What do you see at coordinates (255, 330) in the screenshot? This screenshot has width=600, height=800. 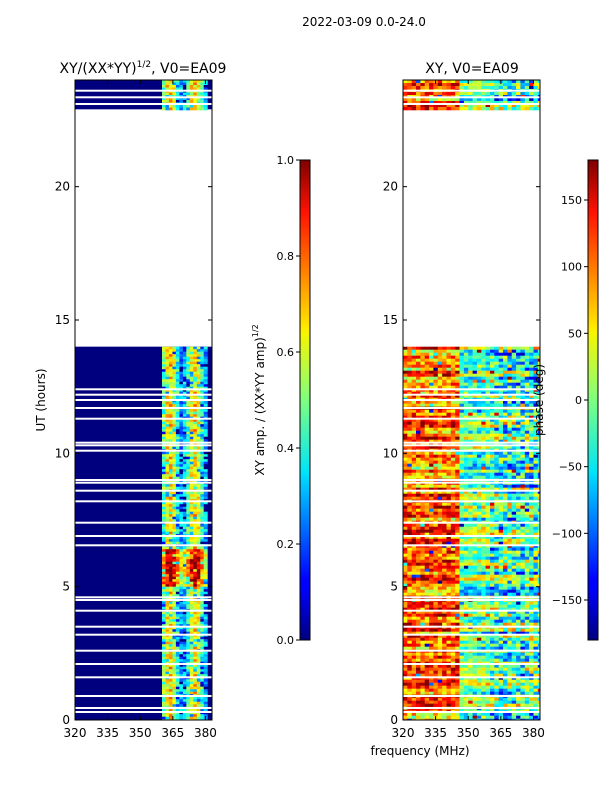 I see `amplitude-colorbar-label-sup: 1/2` at bounding box center [255, 330].